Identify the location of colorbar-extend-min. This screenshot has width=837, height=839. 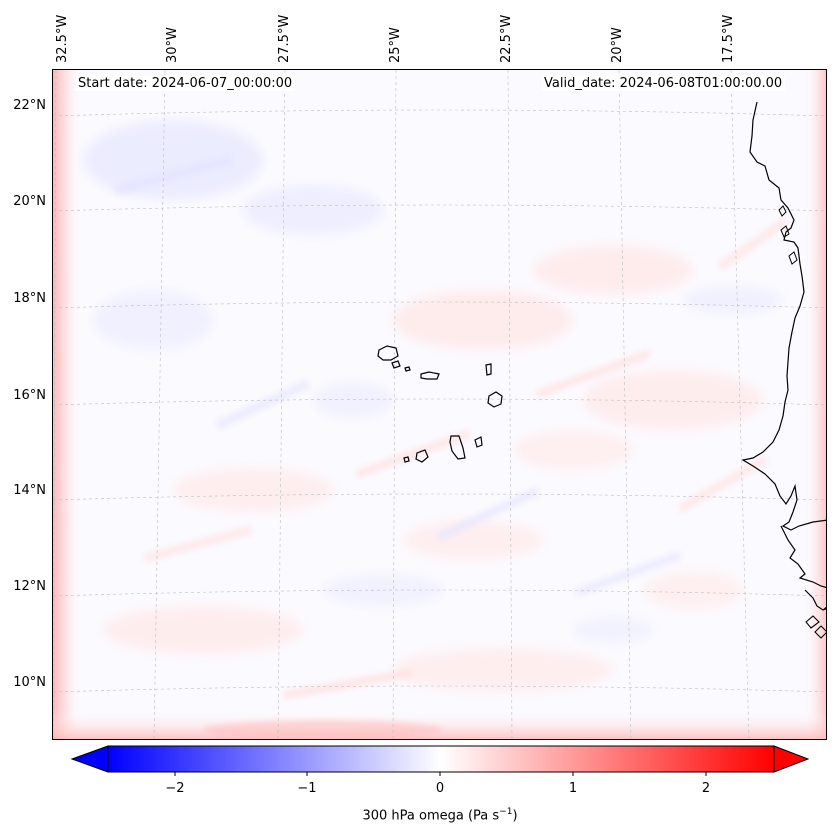
(89, 759).